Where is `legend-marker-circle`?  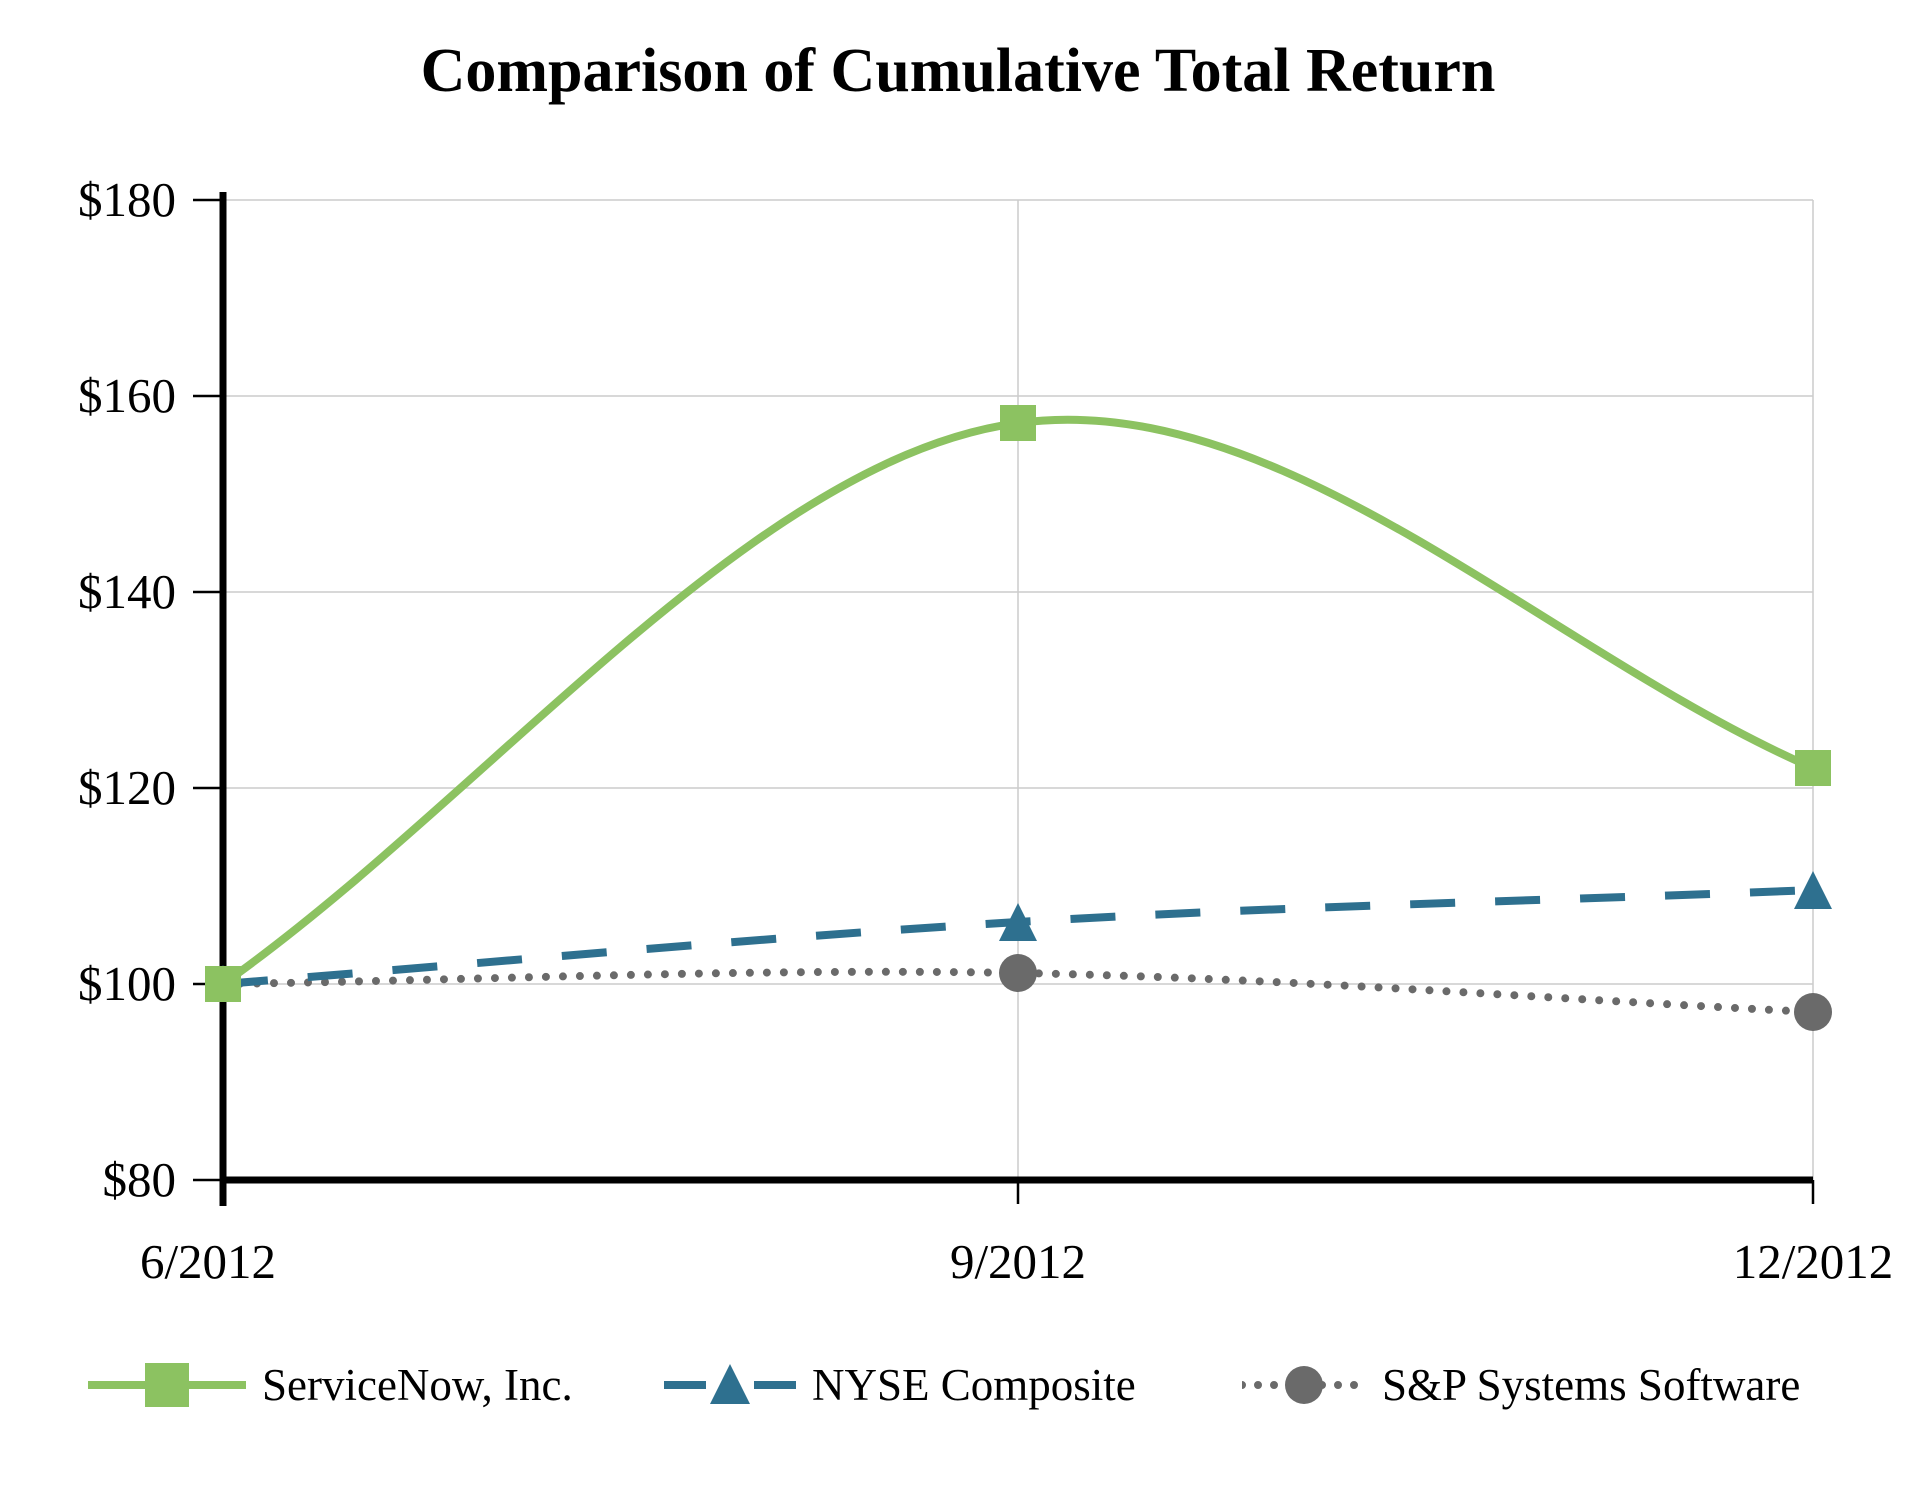
legend-marker-circle is located at coordinates (1304, 1385).